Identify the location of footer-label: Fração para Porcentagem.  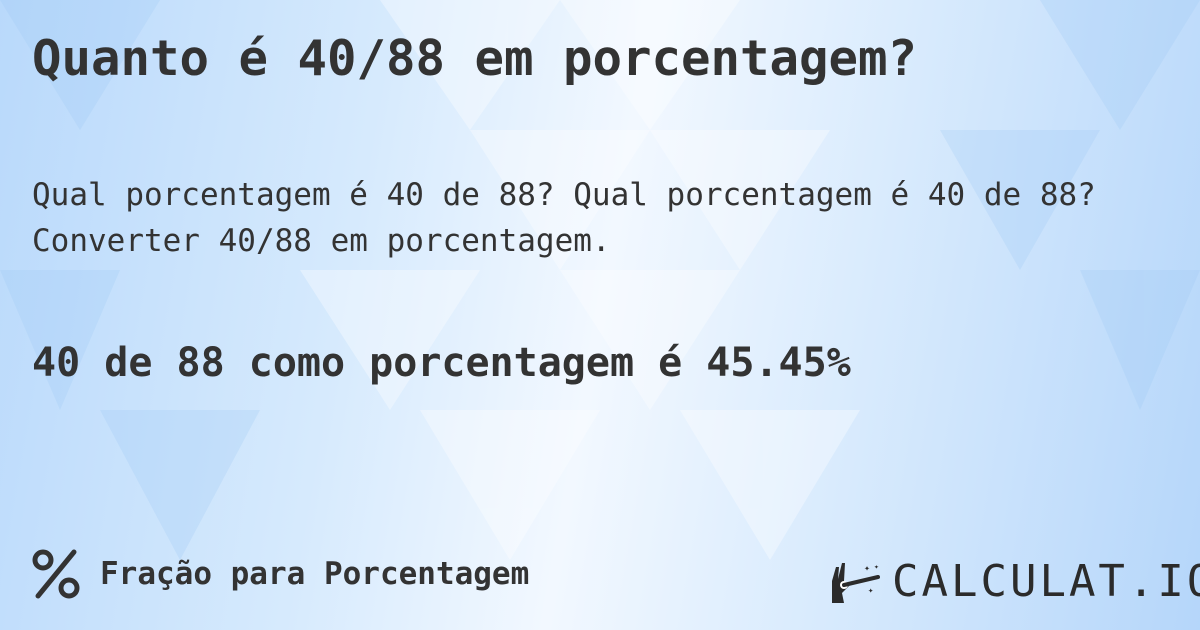
(315, 574).